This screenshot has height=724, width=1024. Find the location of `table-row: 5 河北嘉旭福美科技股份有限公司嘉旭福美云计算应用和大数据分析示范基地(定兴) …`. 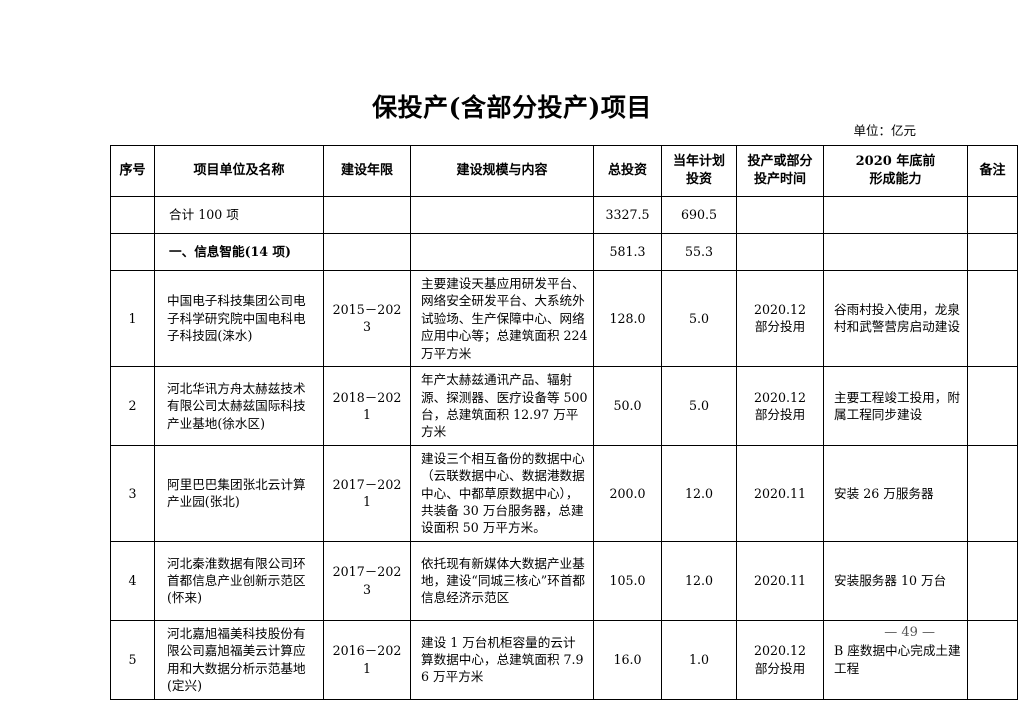

table-row: 5 河北嘉旭福美科技股份有限公司嘉旭福美云计算应用和大数据分析示范基地(定兴) … is located at coordinates (564, 659).